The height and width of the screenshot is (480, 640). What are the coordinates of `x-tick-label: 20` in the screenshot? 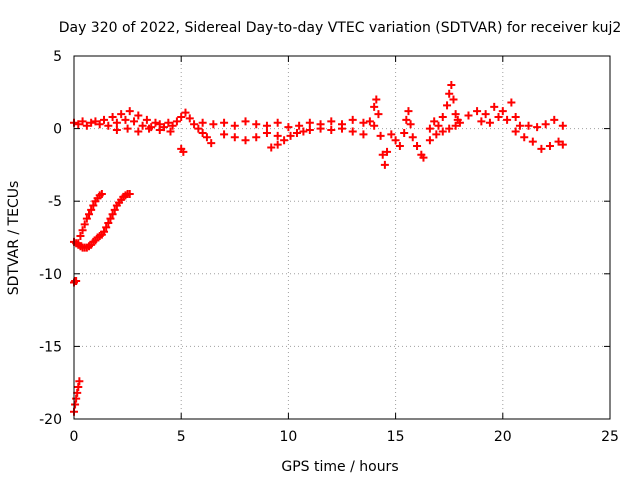 It's located at (503, 437).